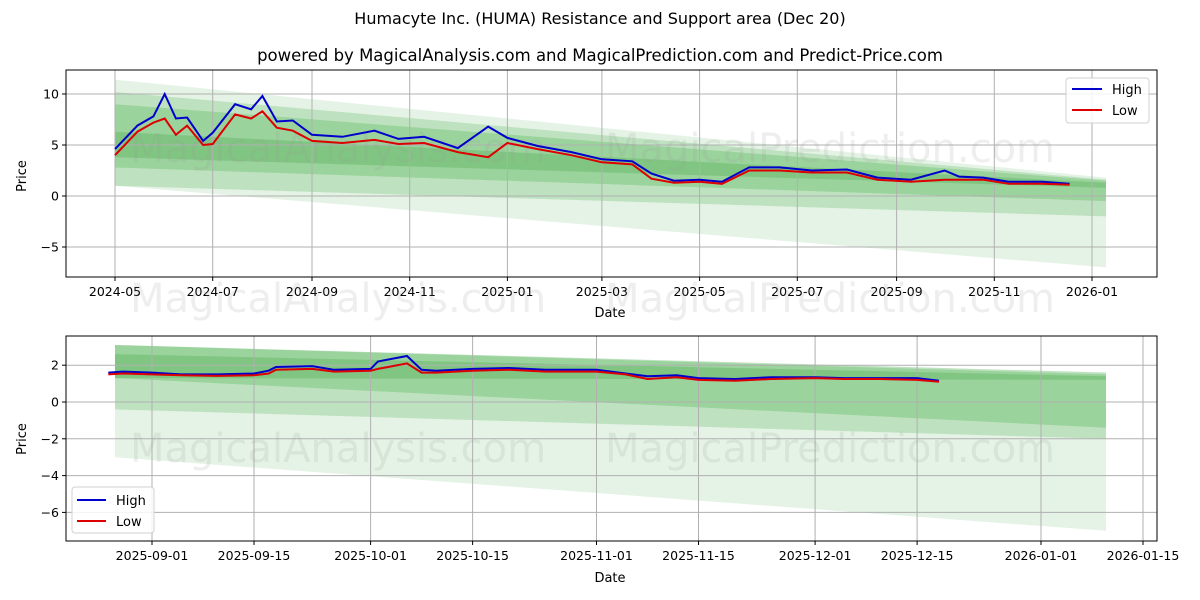 The height and width of the screenshot is (600, 1200). Describe the element at coordinates (115, 291) in the screenshot. I see `x-tick-label: 2024-05` at that location.